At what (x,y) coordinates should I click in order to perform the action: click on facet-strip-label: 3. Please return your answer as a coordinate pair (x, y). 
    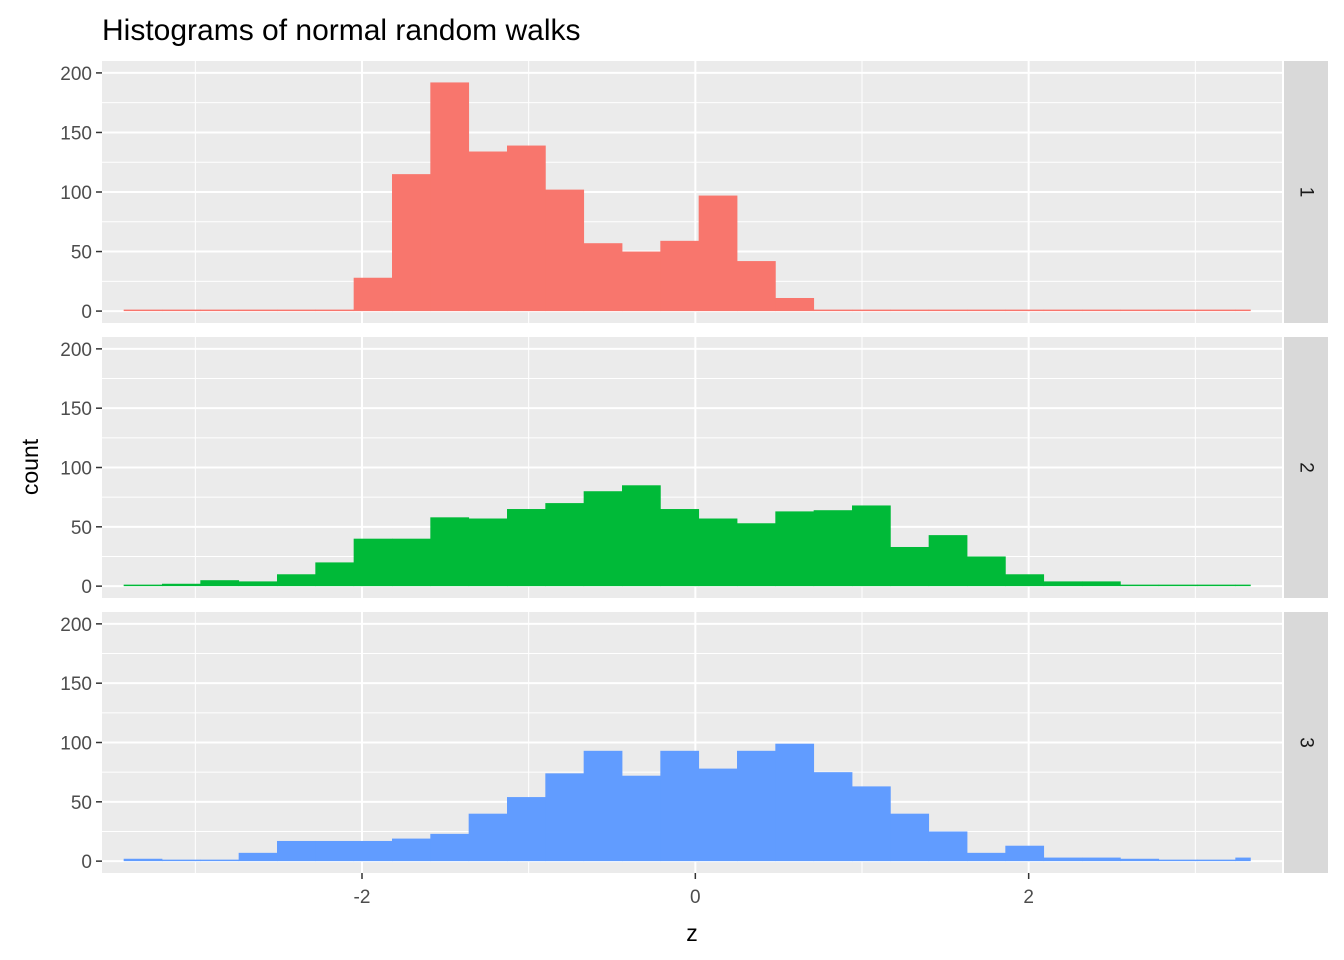
    Looking at the image, I should click on (1306, 742).